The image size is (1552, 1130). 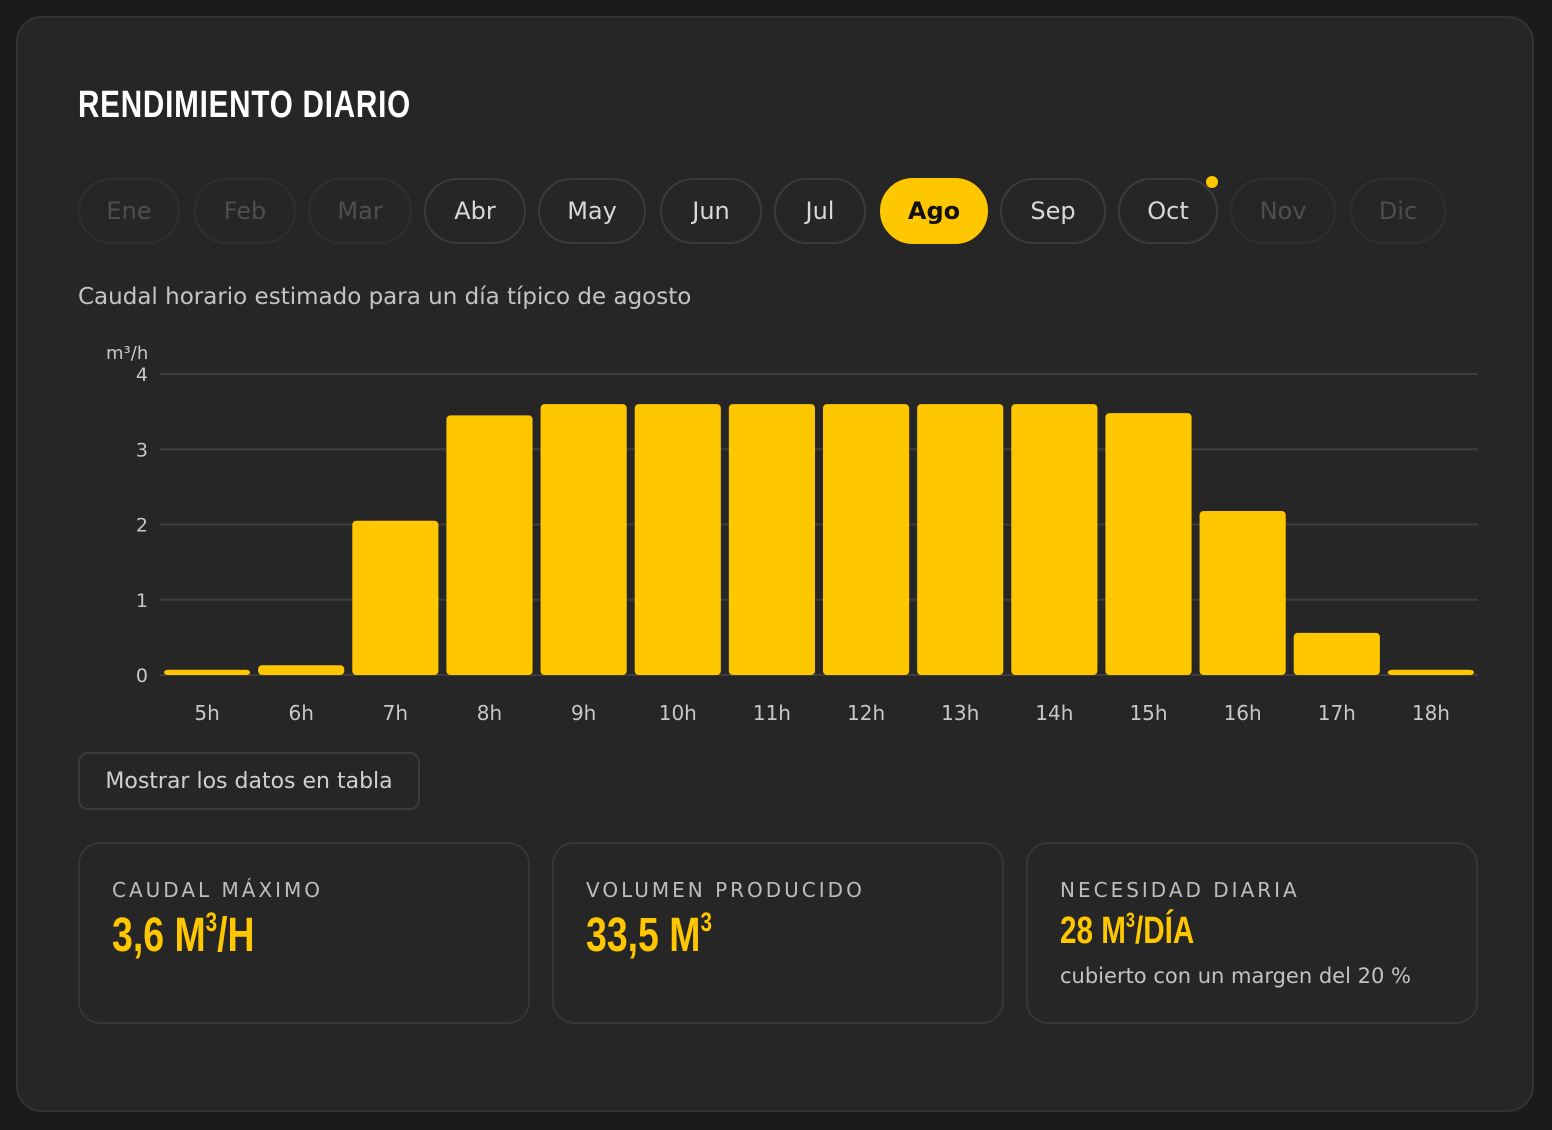 I want to click on bar-10h, so click(x=677, y=539).